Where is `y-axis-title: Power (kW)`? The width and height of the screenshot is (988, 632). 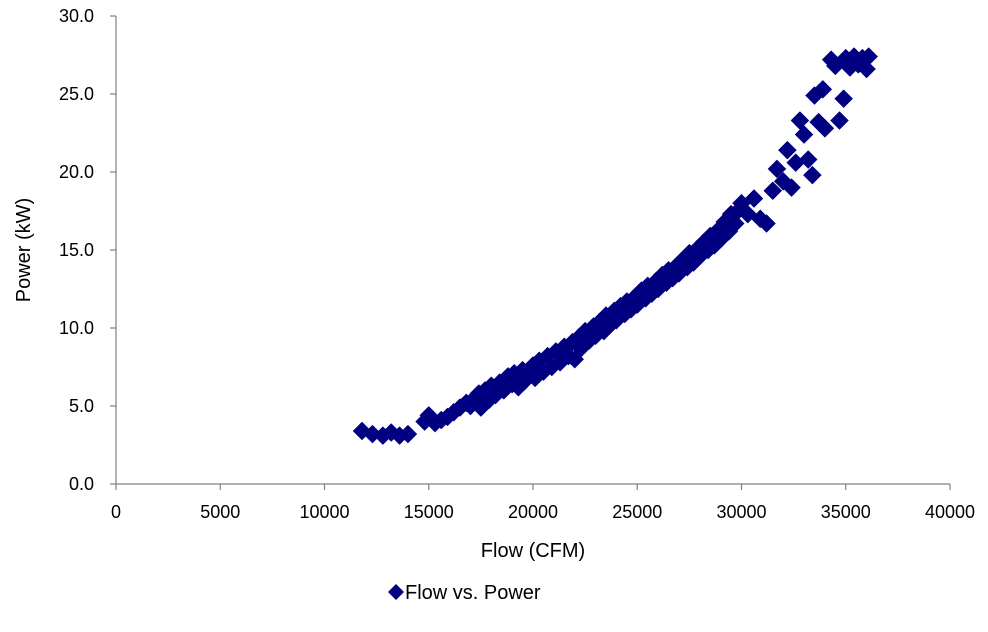 y-axis-title: Power (kW) is located at coordinates (24, 250).